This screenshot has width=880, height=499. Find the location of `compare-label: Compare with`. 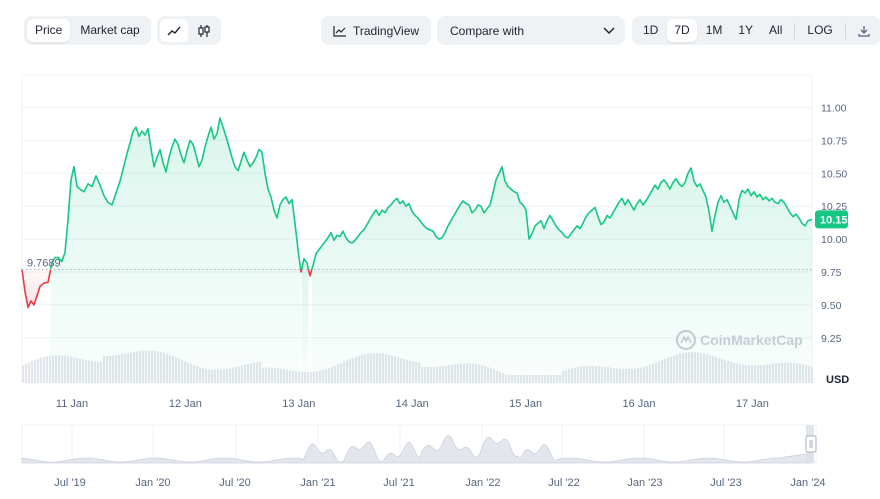

compare-label: Compare with is located at coordinates (487, 30).